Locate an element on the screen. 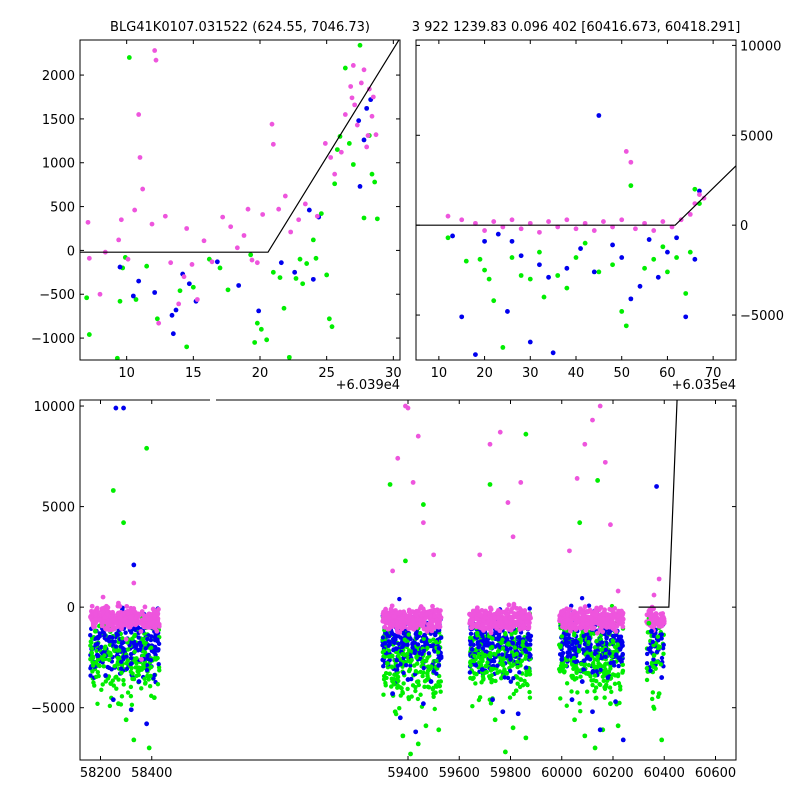 This screenshot has width=800, height=800. chart1-xtick-label: 20 is located at coordinates (484, 373).